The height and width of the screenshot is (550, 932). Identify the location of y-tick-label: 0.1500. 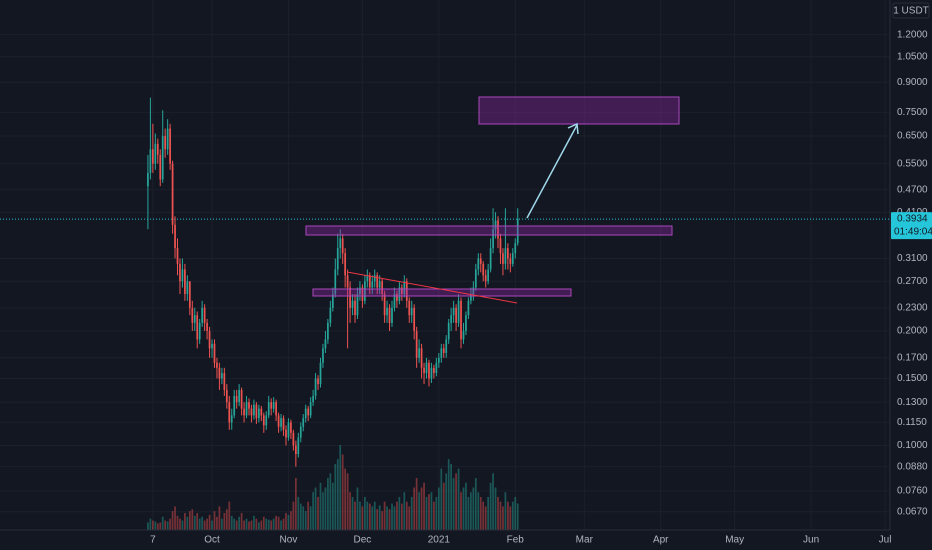
(912, 378).